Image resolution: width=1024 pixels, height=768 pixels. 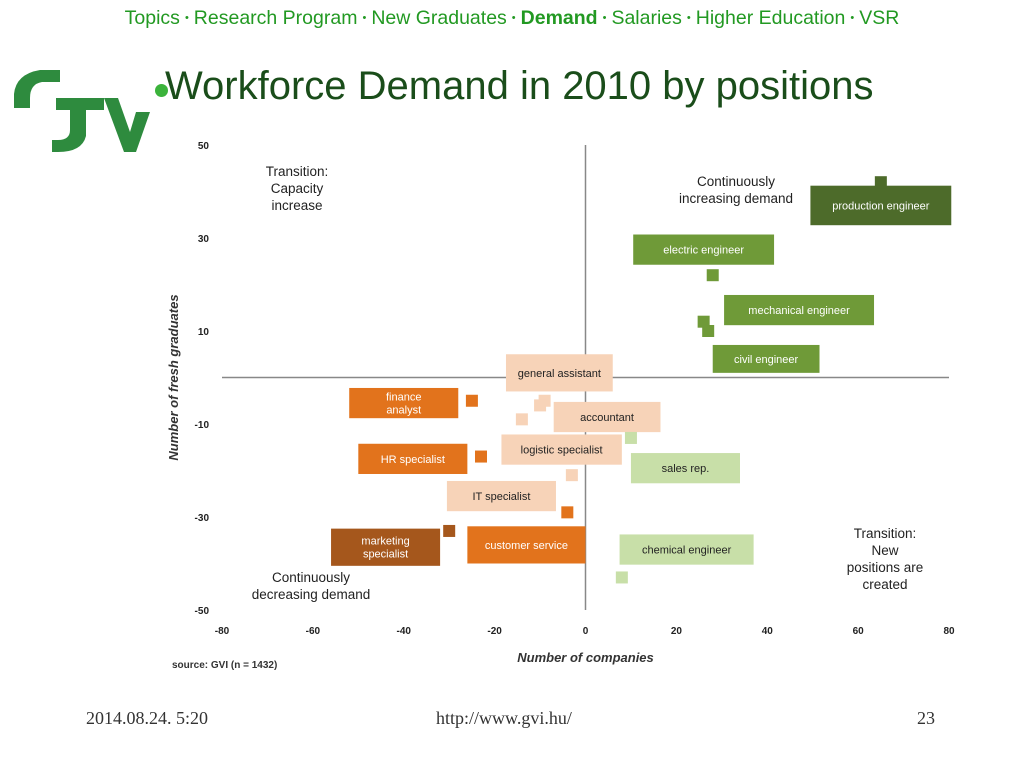 I want to click on nav-item-demand: Demand, so click(x=559, y=18).